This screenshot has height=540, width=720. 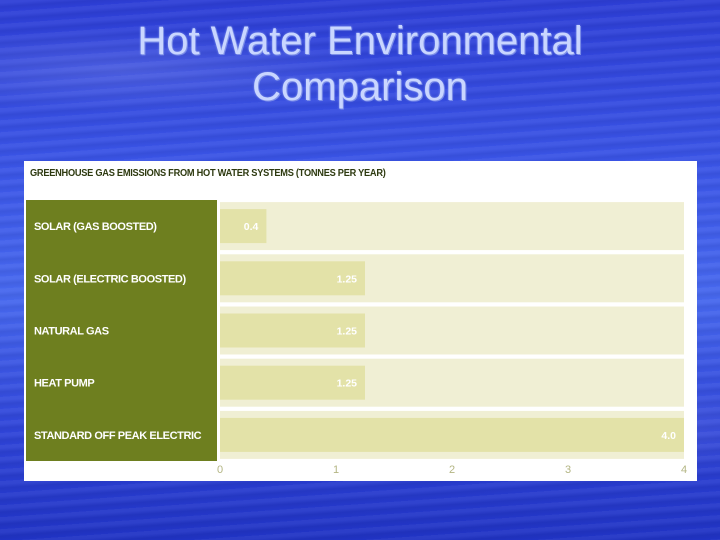 I want to click on slide-title-line2: Comparison, so click(x=360, y=87).